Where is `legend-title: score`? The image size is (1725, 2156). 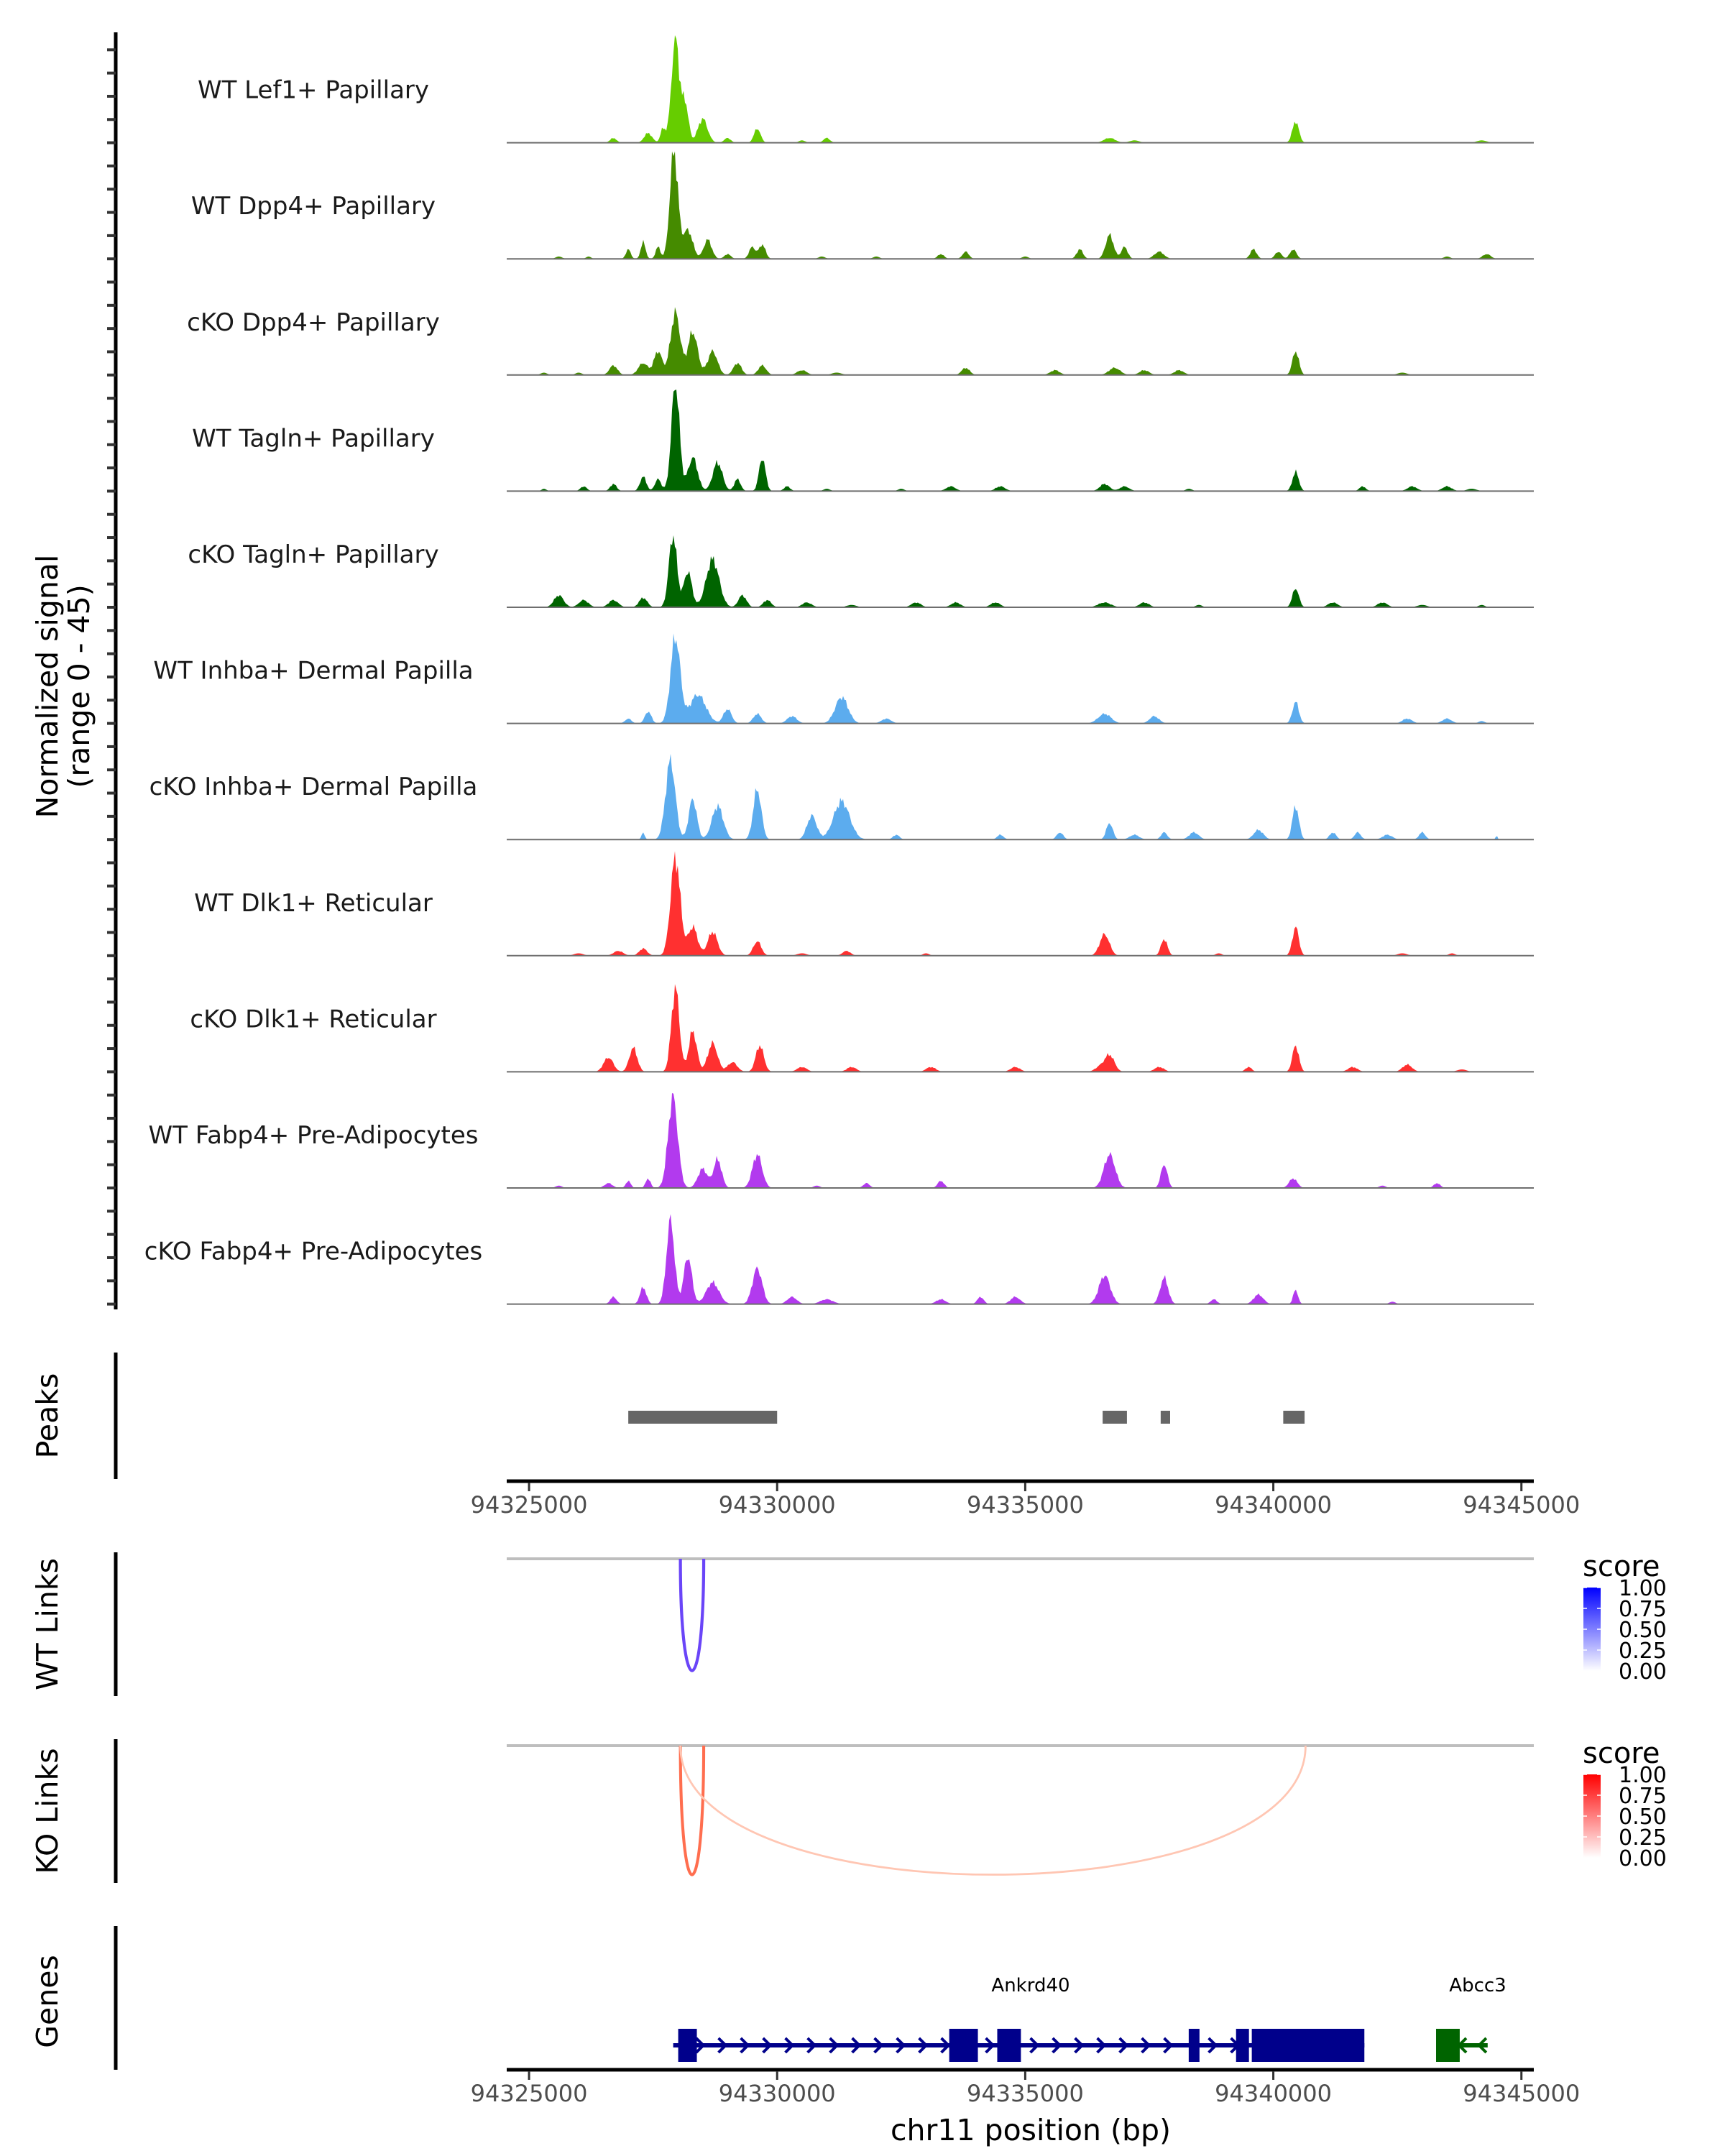 legend-title: score is located at coordinates (1621, 1753).